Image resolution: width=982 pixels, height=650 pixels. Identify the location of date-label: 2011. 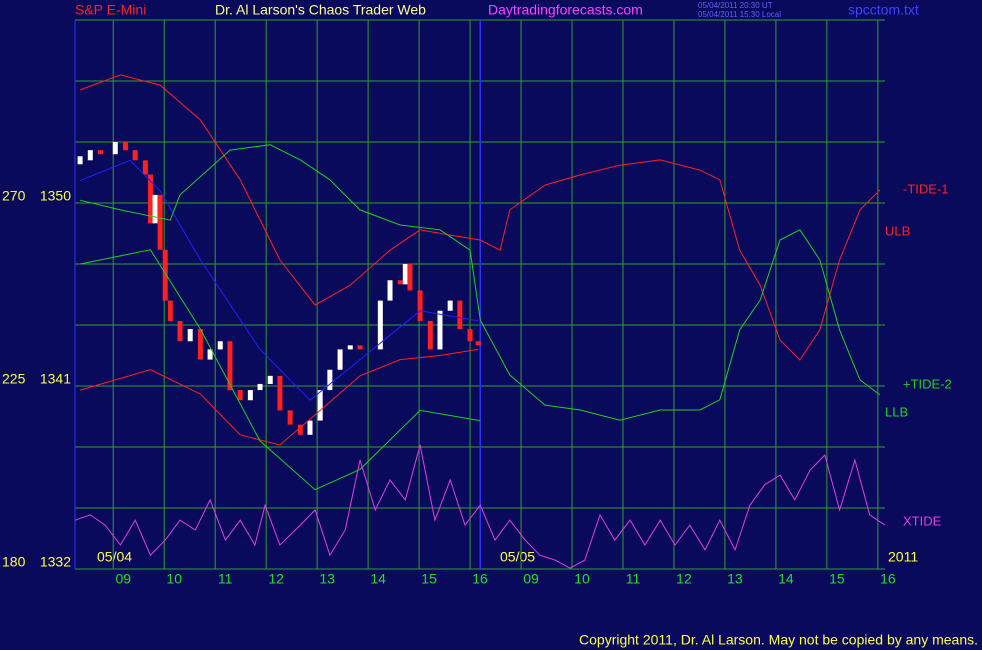
(903, 557).